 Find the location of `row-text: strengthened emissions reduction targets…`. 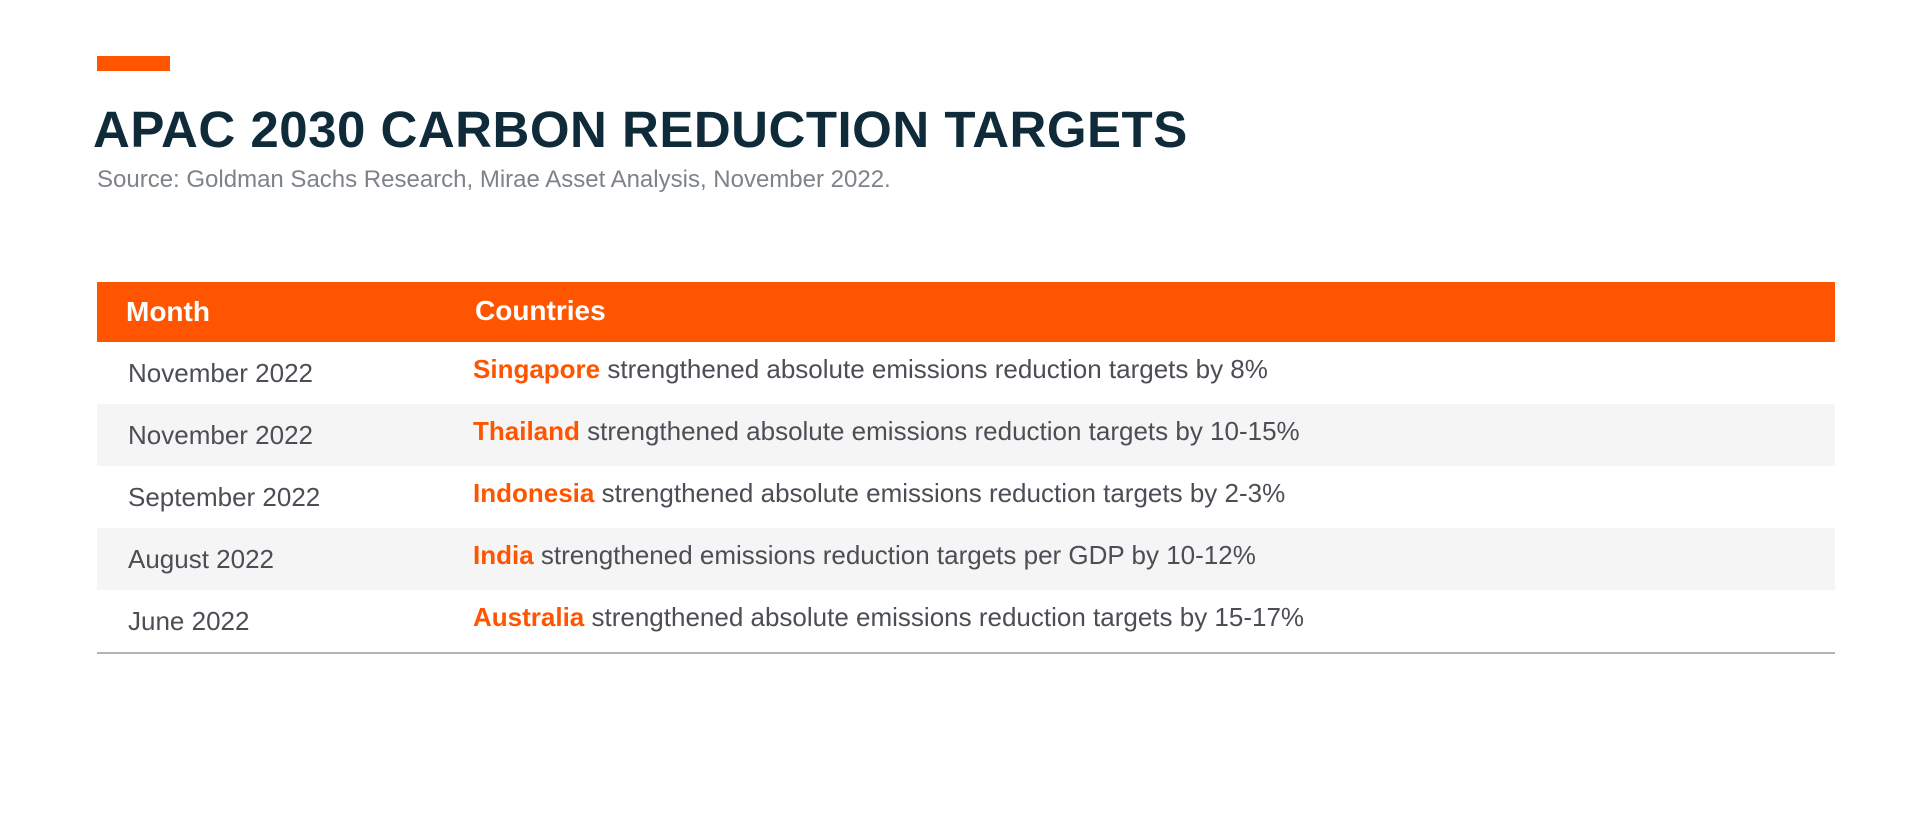

row-text: strengthened emissions reduction targets… is located at coordinates (898, 555).